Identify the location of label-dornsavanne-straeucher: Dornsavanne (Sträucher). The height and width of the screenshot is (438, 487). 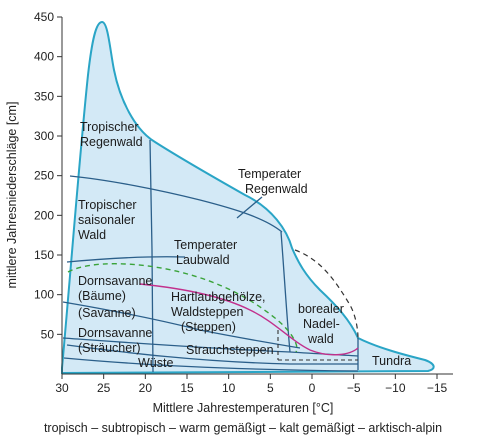
(117, 340).